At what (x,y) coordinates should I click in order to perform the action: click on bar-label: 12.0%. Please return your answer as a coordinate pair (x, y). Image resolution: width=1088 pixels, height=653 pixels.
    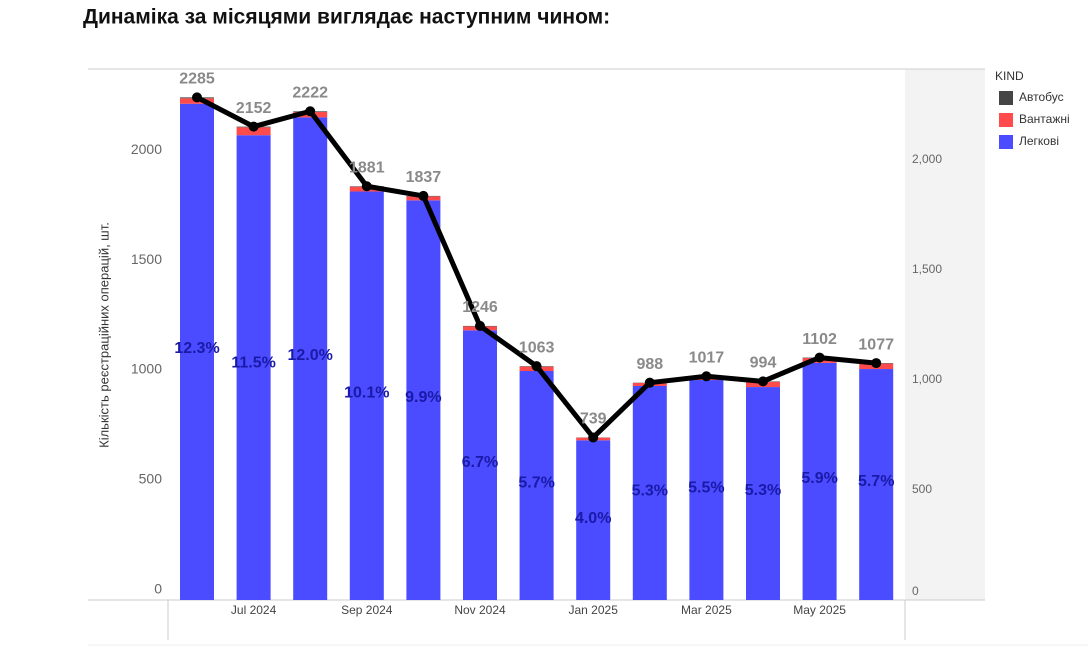
    Looking at the image, I should click on (310, 355).